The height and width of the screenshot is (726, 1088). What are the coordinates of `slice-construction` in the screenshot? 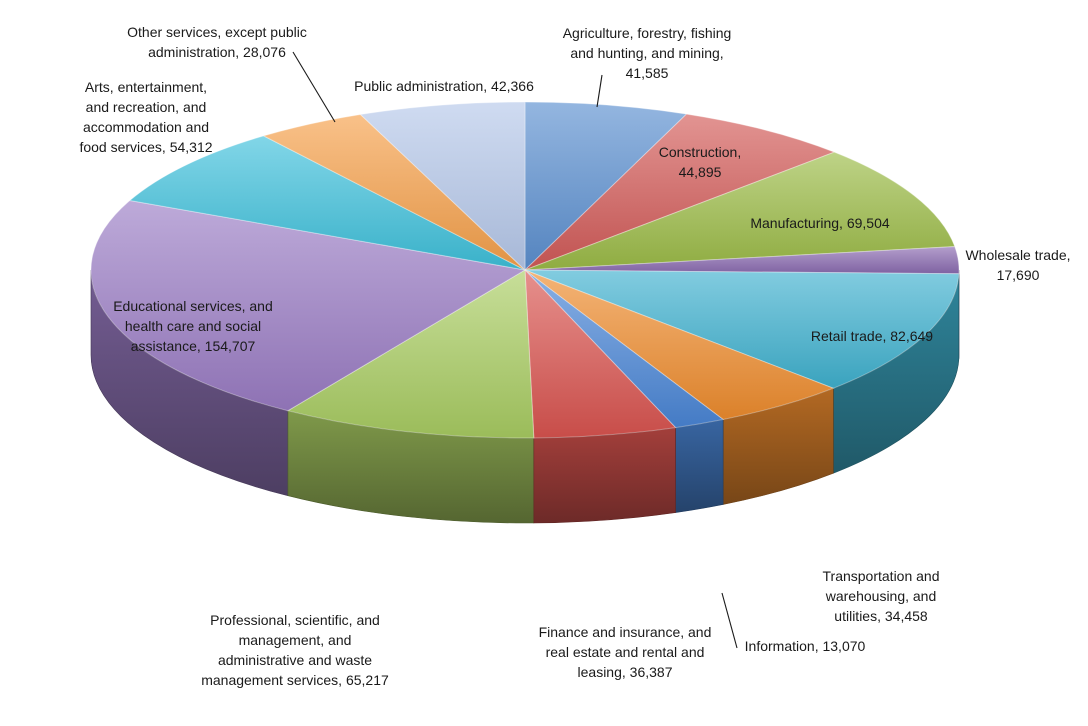 It's located at (680, 192).